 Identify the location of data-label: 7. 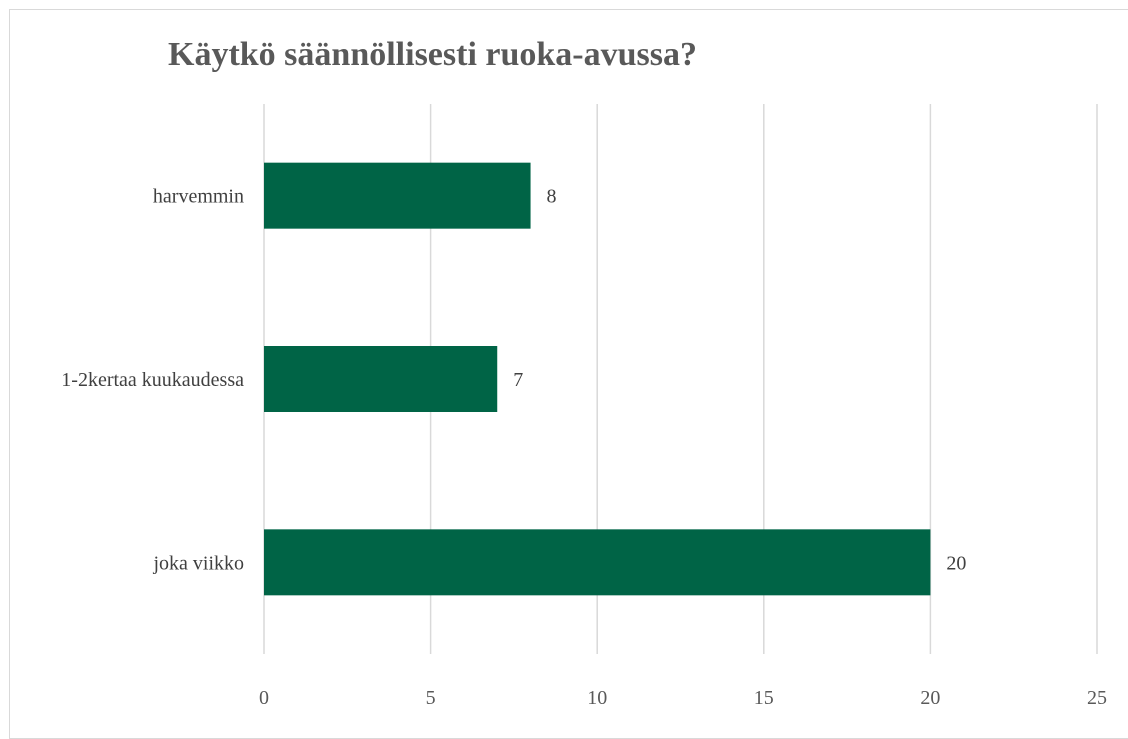
(518, 380).